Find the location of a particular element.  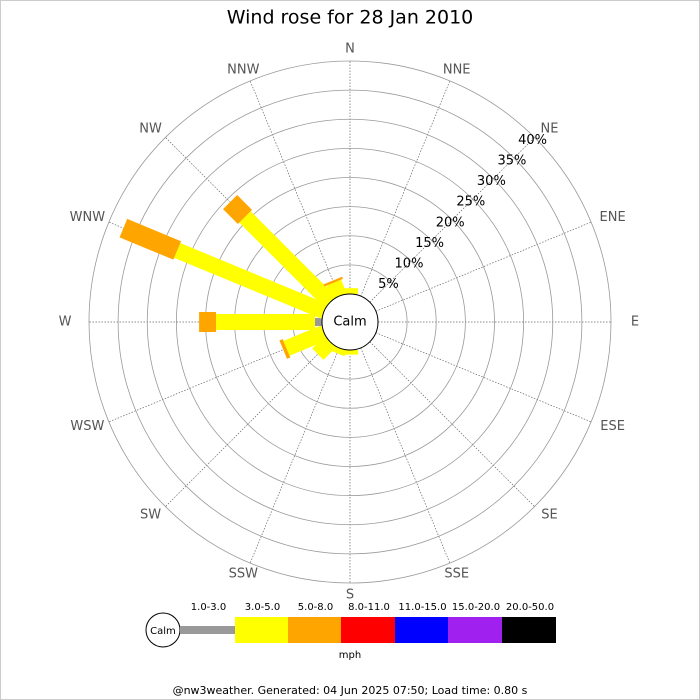

legend-label: 8.0-11.0 is located at coordinates (369, 607).